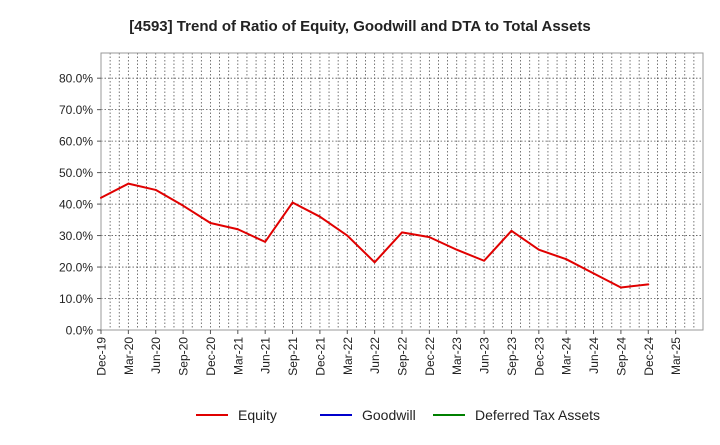 The image size is (720, 445). What do you see at coordinates (430, 356) in the screenshot?
I see `x-tick-label: Dec-22` at bounding box center [430, 356].